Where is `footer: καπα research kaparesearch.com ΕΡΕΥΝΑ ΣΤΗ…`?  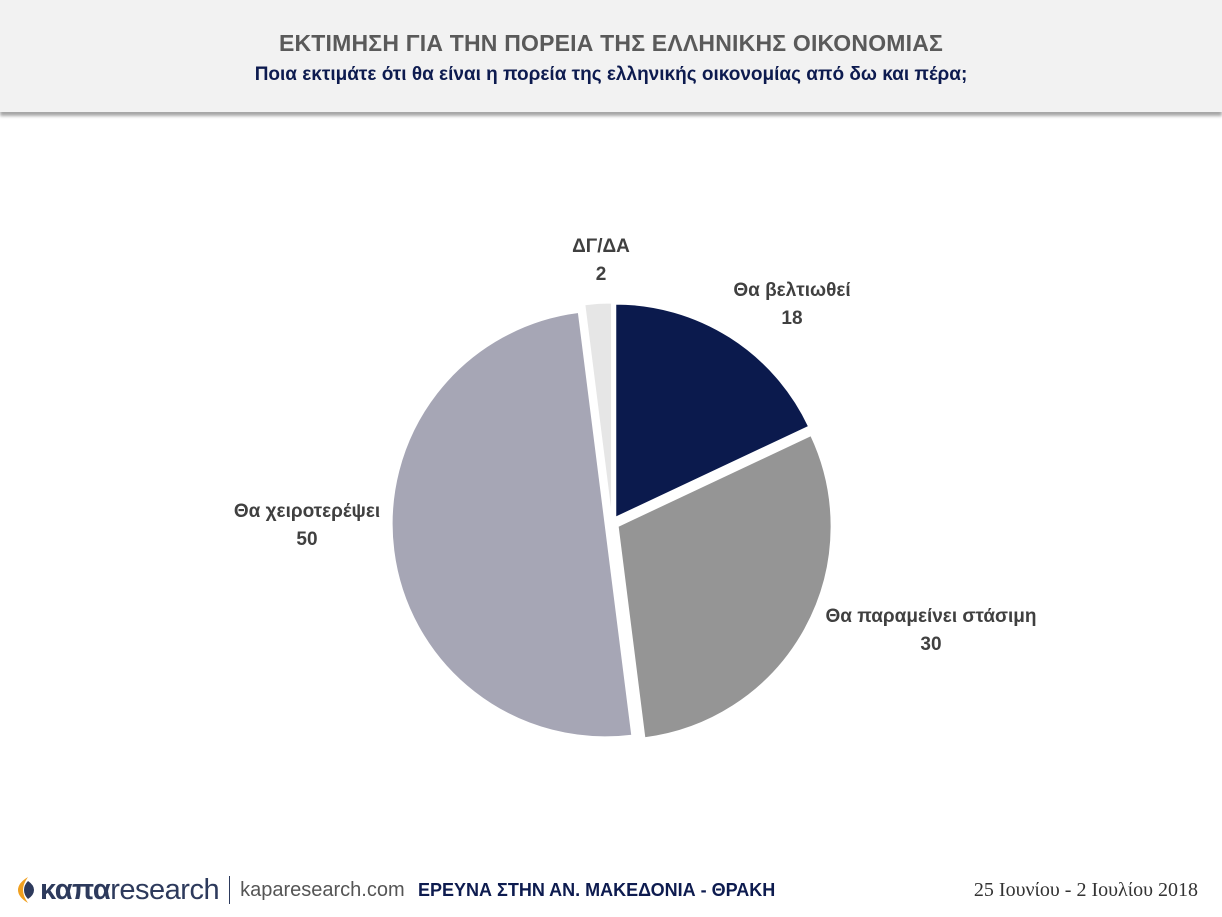
footer: καπα research kaparesearch.com ΕΡΕΥΝΑ ΣΤΗ… is located at coordinates (611, 889).